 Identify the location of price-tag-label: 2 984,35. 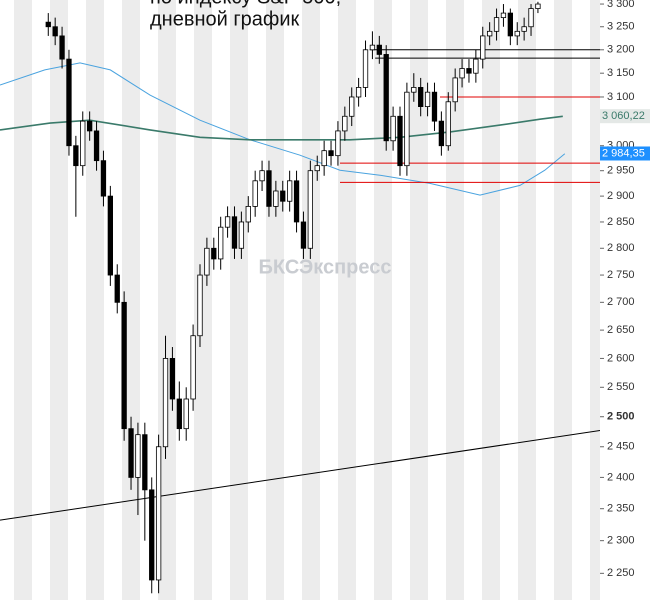
(623, 153).